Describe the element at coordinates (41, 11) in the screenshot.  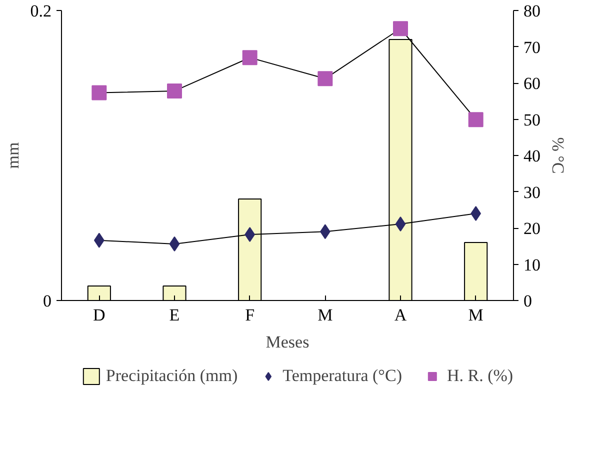
I see `y-tick-label: 0.2` at that location.